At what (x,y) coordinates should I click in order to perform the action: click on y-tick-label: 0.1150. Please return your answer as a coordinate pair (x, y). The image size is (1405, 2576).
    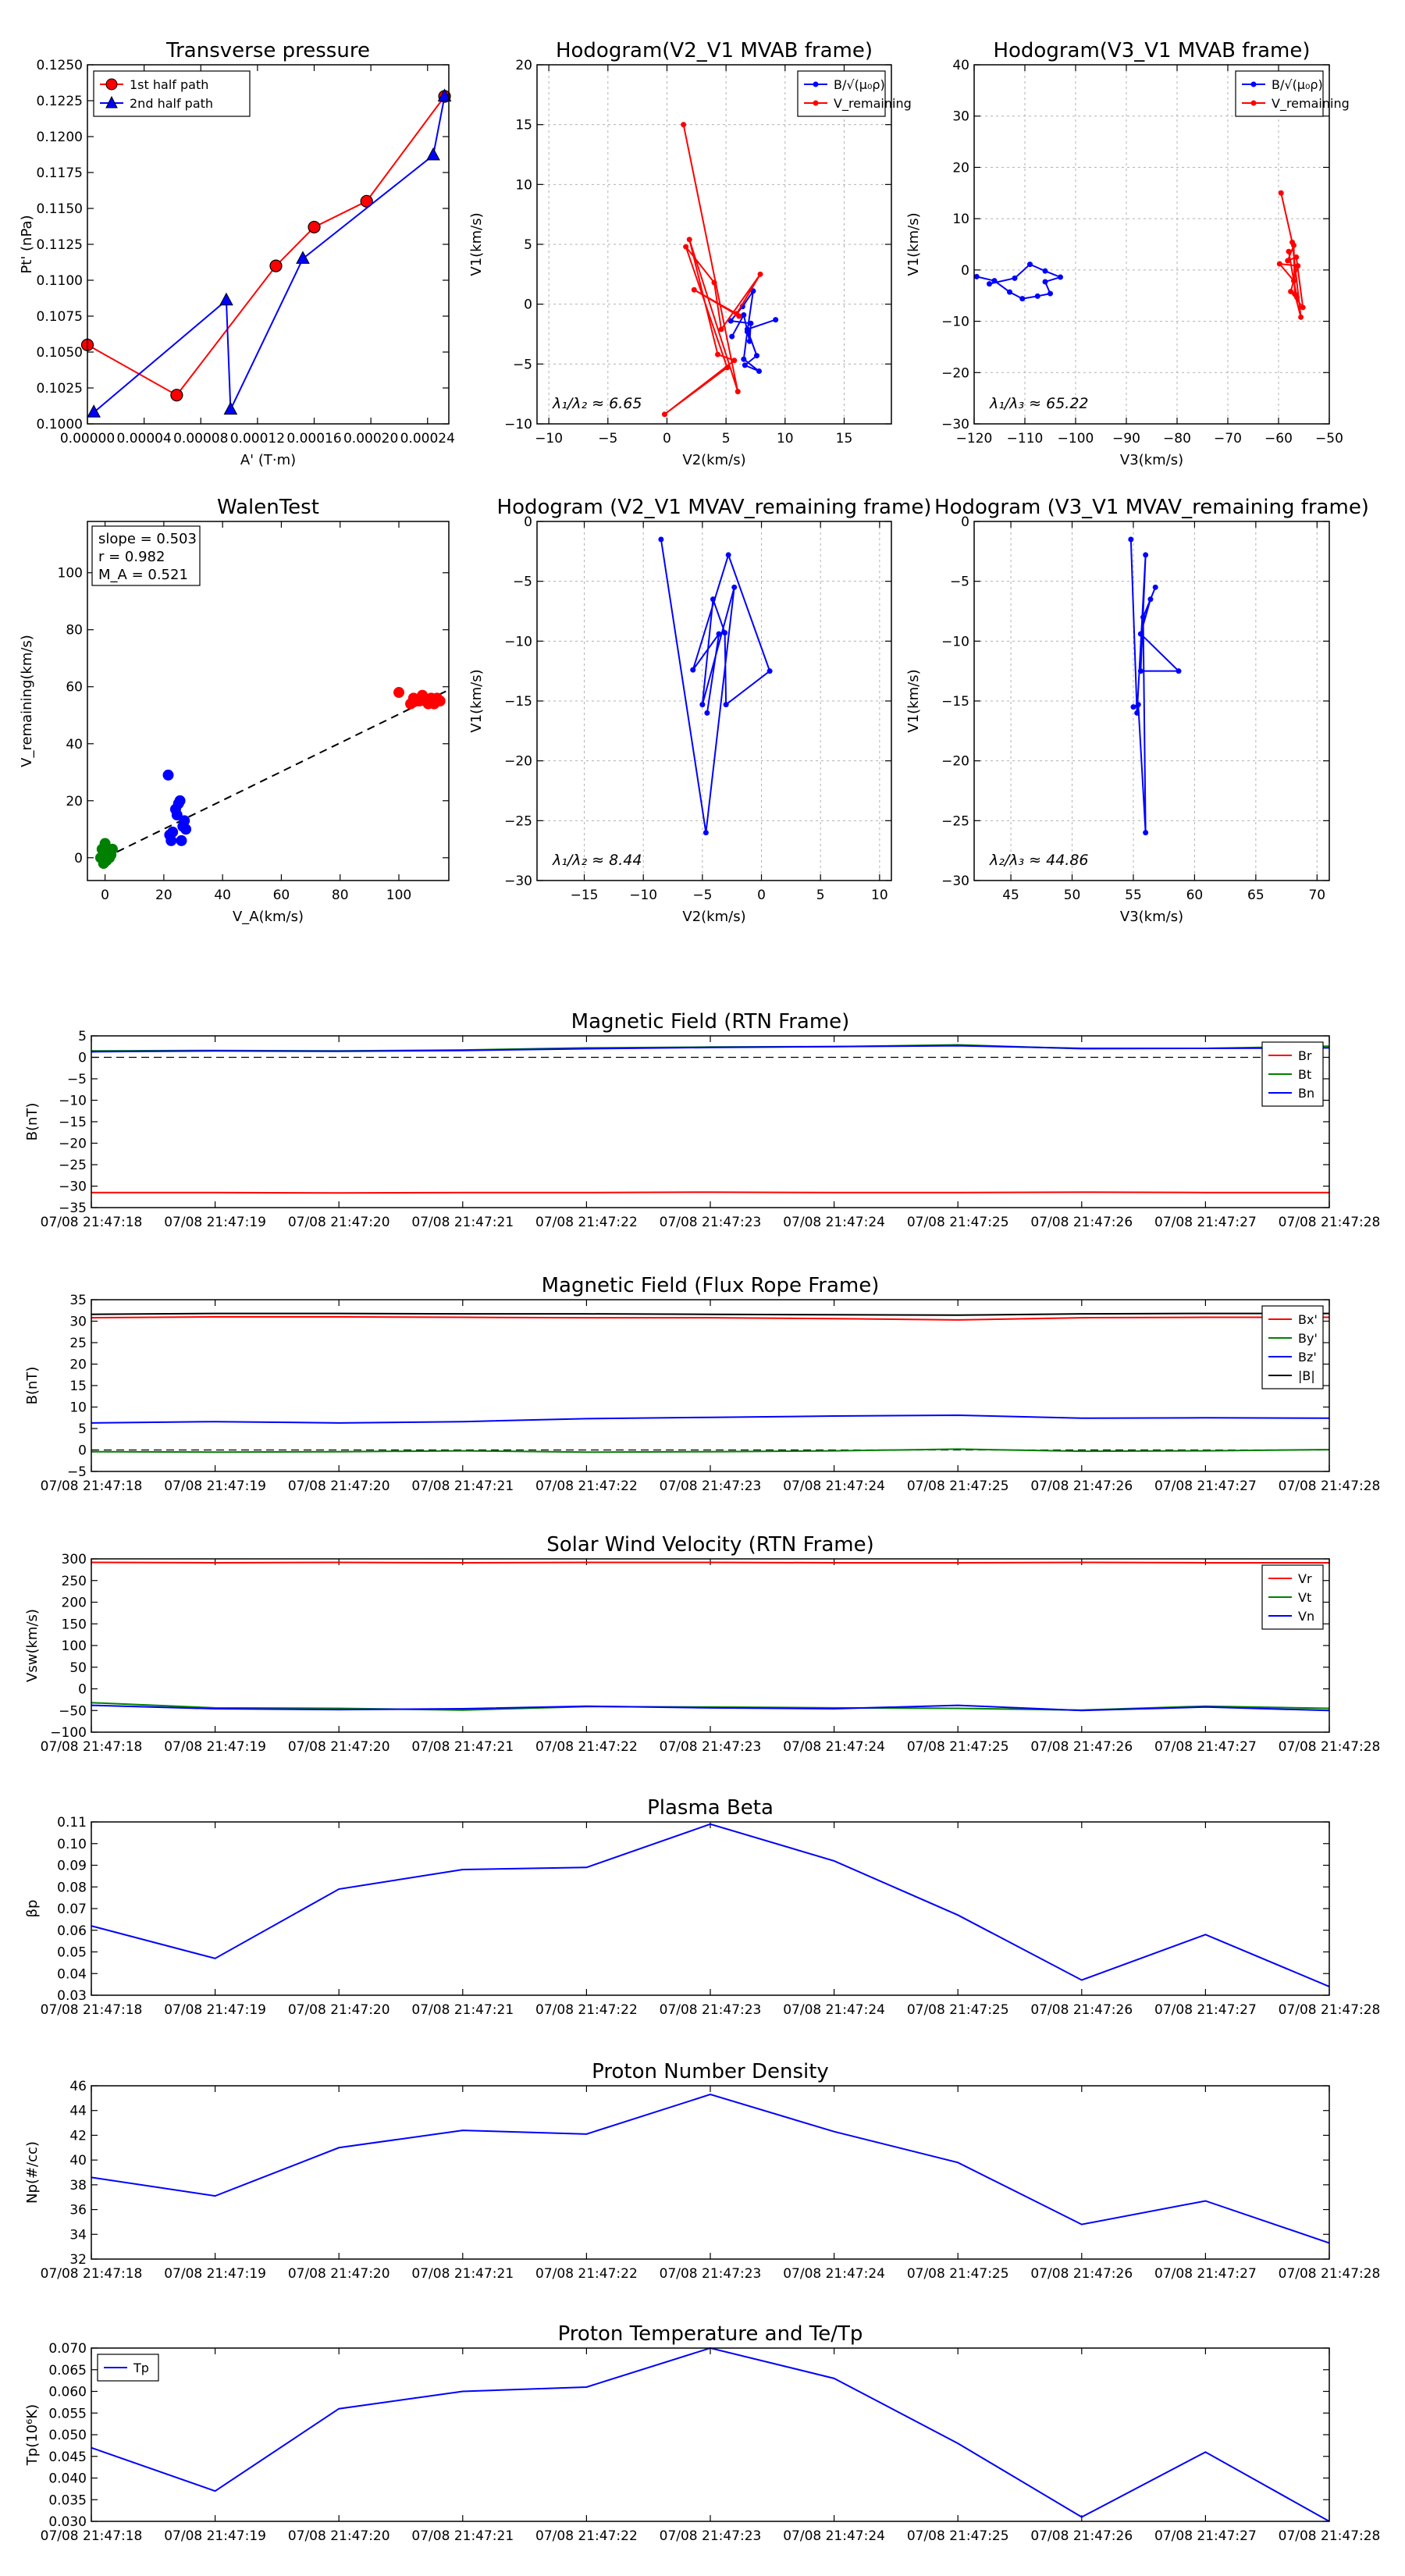
    Looking at the image, I should click on (60, 209).